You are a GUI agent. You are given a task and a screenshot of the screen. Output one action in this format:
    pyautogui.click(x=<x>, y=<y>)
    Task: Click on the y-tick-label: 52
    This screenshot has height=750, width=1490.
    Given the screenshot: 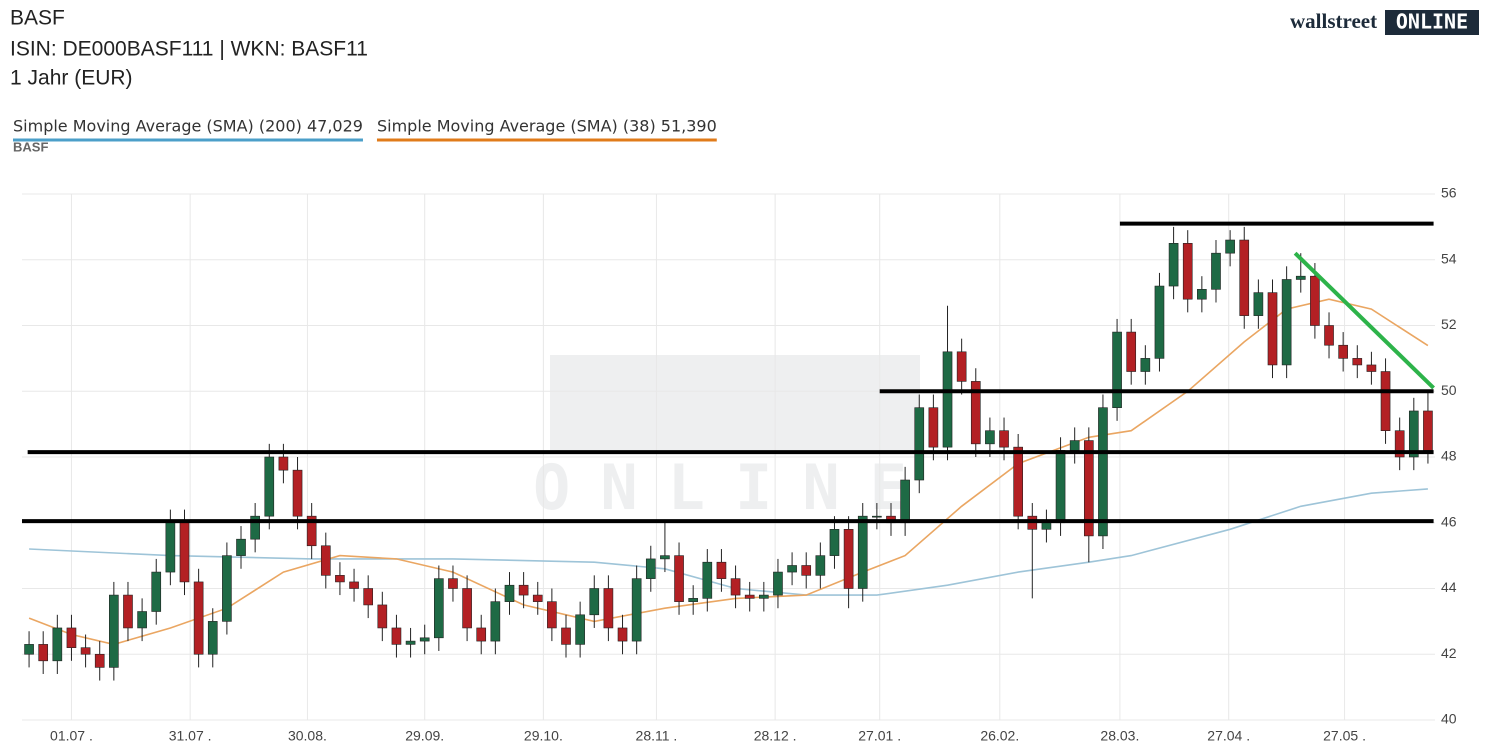 What is the action you would take?
    pyautogui.click(x=1449, y=324)
    